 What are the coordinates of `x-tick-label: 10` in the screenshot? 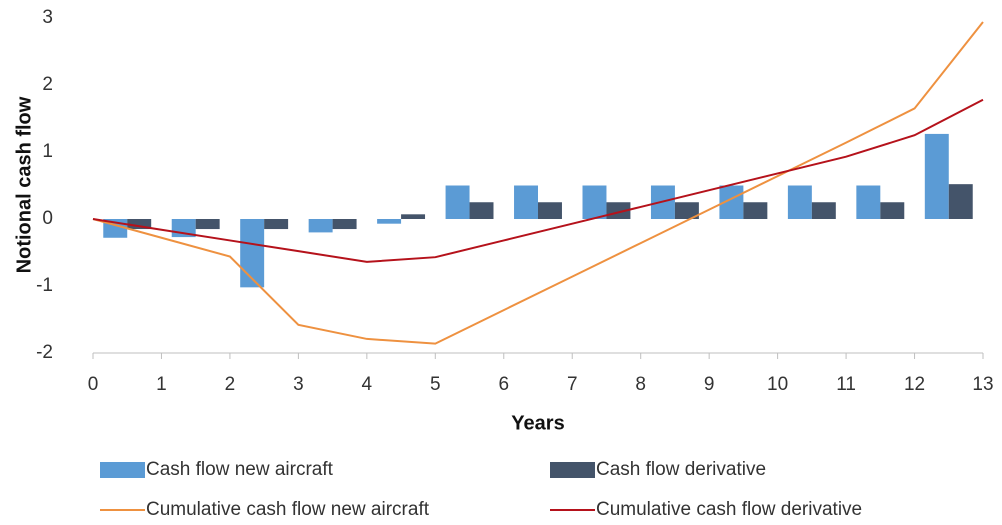 It's located at (777, 384).